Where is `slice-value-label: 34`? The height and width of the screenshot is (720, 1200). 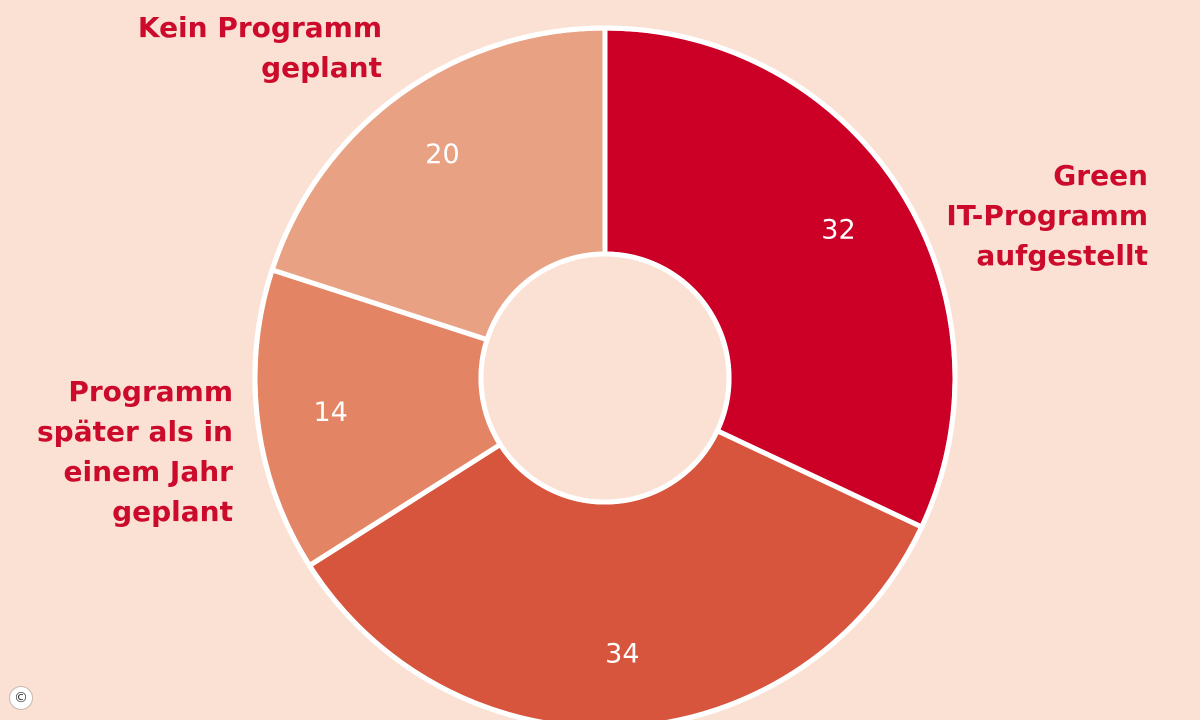 slice-value-label: 34 is located at coordinates (622, 653).